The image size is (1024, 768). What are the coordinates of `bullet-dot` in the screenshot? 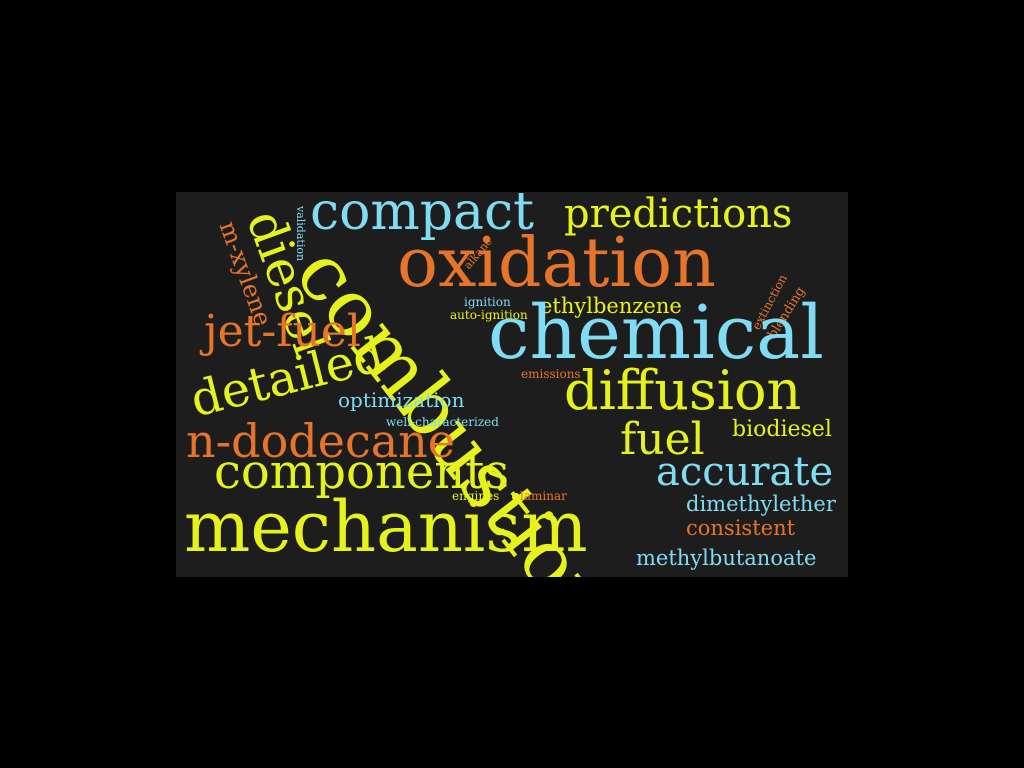 It's located at (516, 497).